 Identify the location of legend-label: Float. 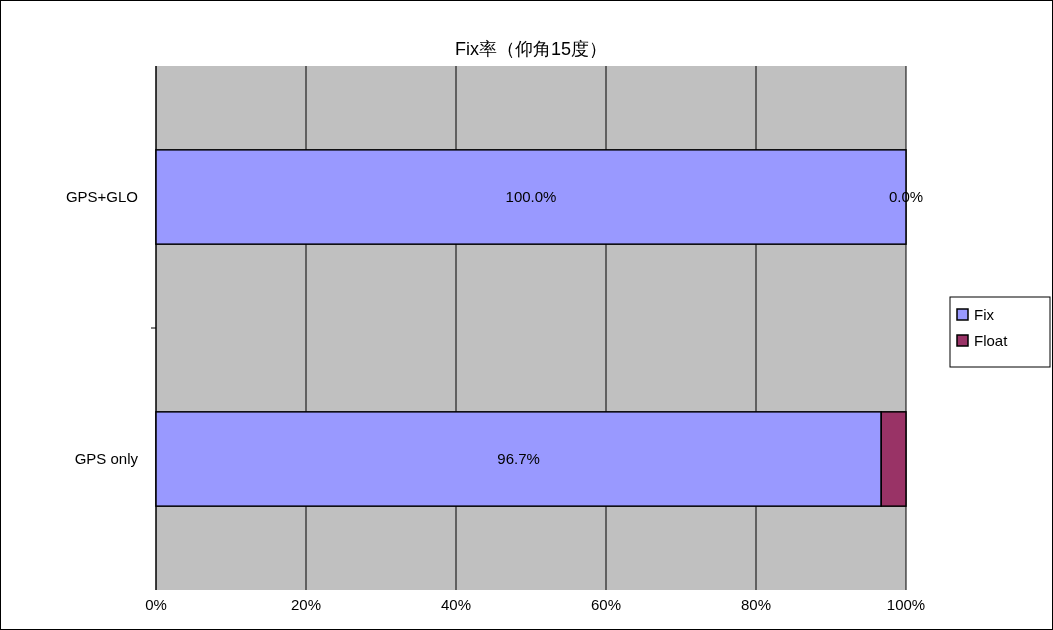
(991, 340).